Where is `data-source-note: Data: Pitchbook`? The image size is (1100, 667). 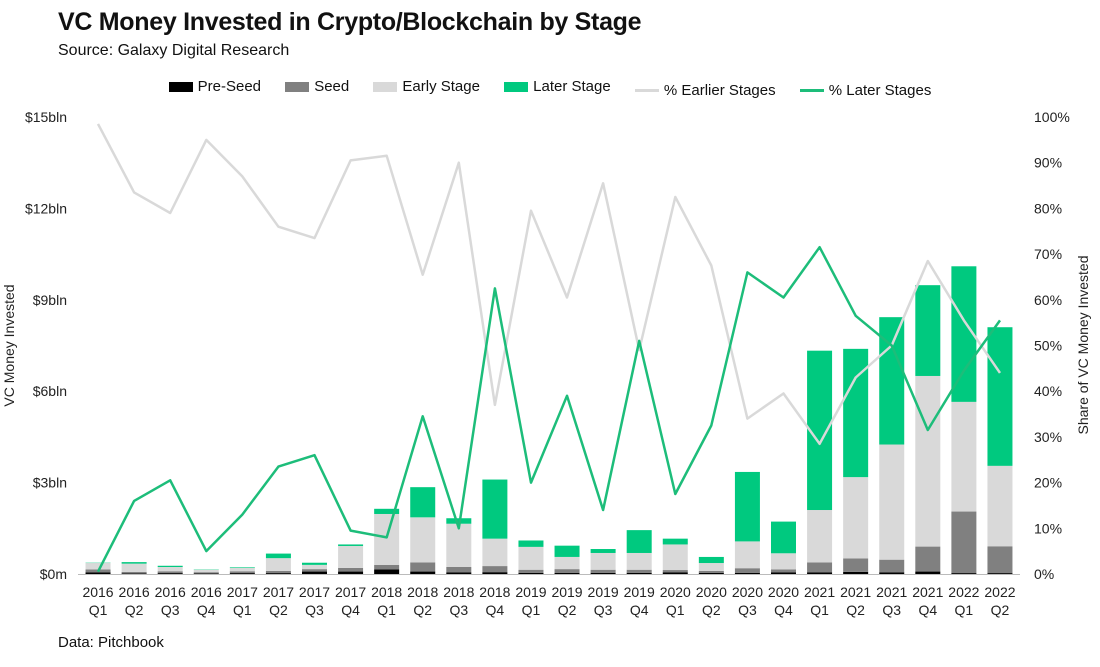
data-source-note: Data: Pitchbook is located at coordinates (111, 642).